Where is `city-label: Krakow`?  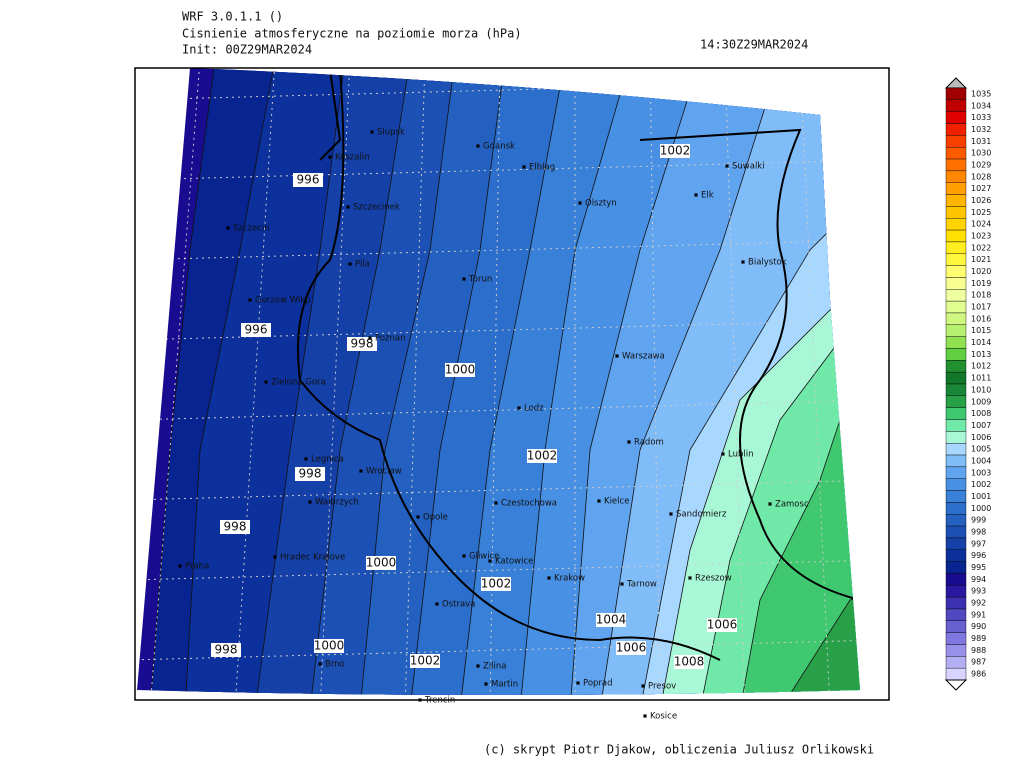 city-label: Krakow is located at coordinates (569, 579).